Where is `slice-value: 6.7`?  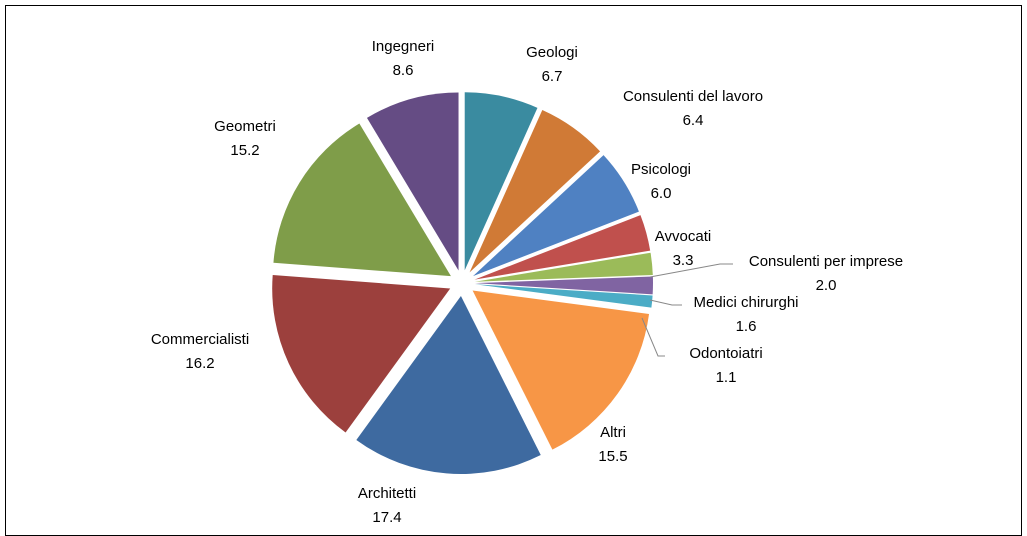
slice-value: 6.7 is located at coordinates (552, 76).